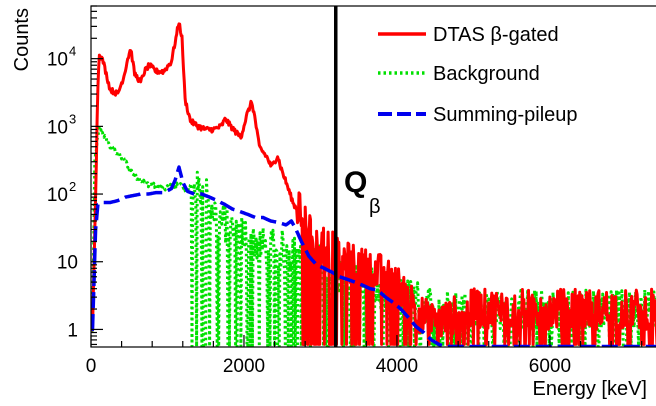 The image size is (656, 406). I want to click on legend-entry: DTAS β-gated, so click(468, 35).